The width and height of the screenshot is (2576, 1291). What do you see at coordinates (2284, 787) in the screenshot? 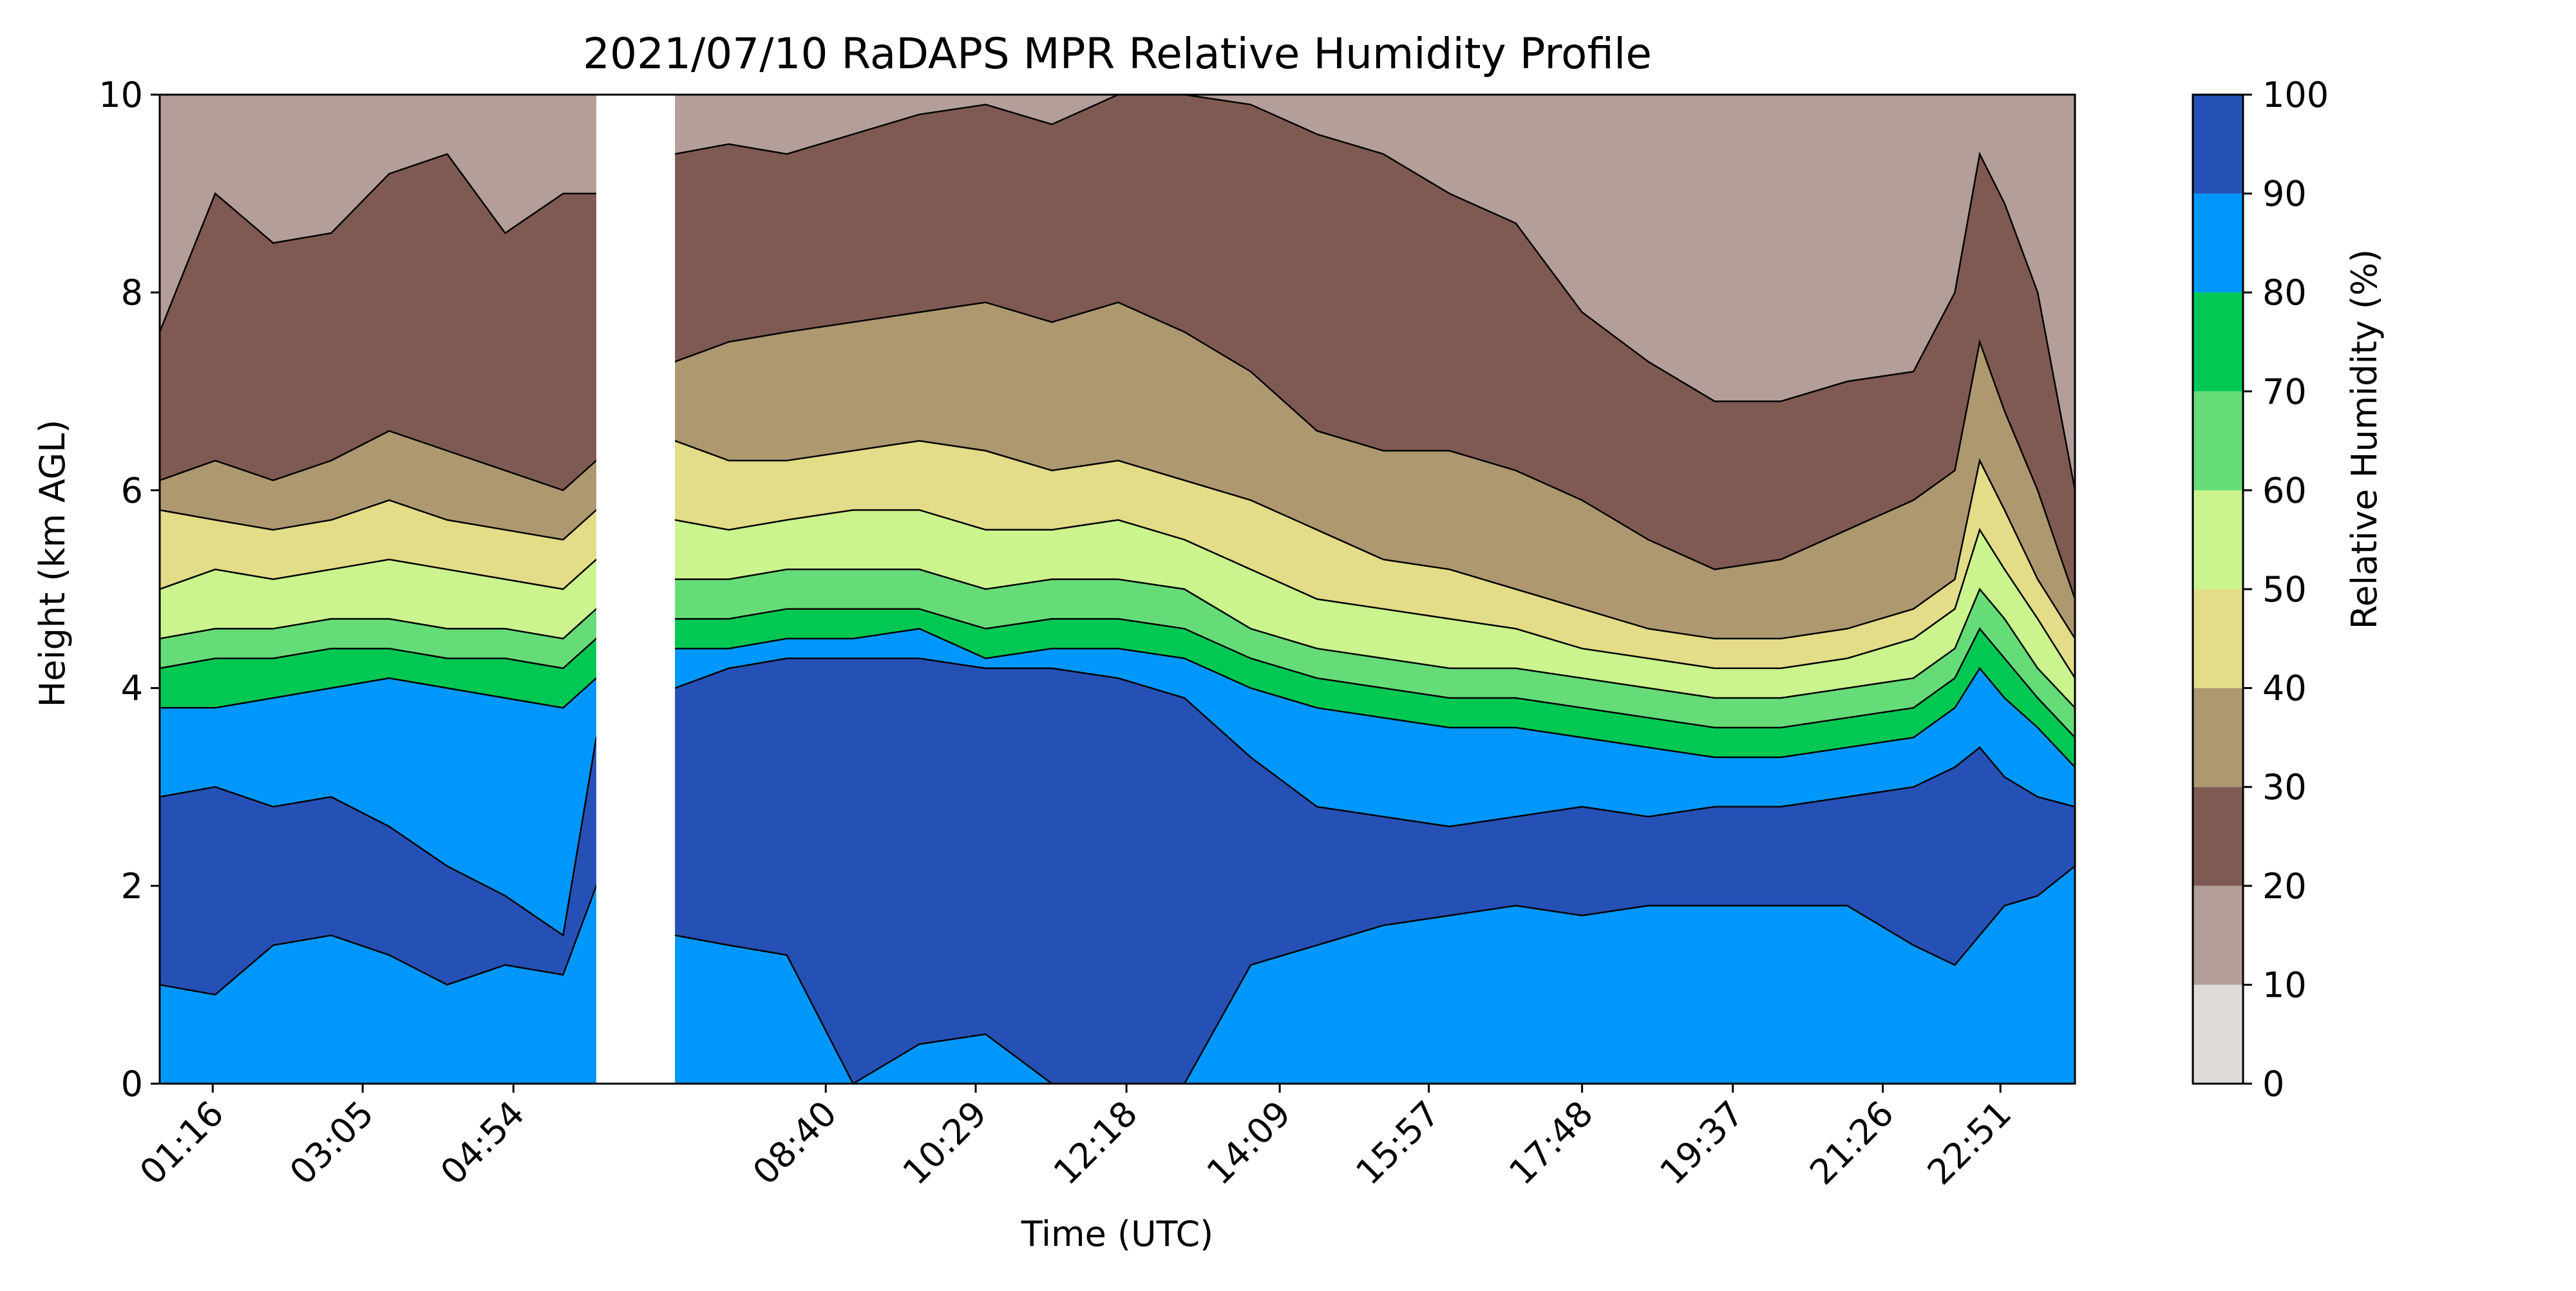
I see `colorbar-tick-label: 30` at bounding box center [2284, 787].